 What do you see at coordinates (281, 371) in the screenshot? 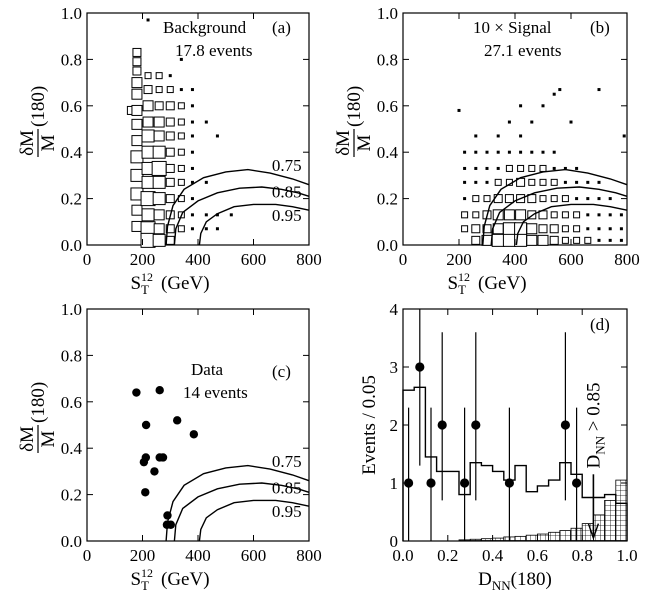
I see `panel-c-panel-label: (c)` at bounding box center [281, 371].